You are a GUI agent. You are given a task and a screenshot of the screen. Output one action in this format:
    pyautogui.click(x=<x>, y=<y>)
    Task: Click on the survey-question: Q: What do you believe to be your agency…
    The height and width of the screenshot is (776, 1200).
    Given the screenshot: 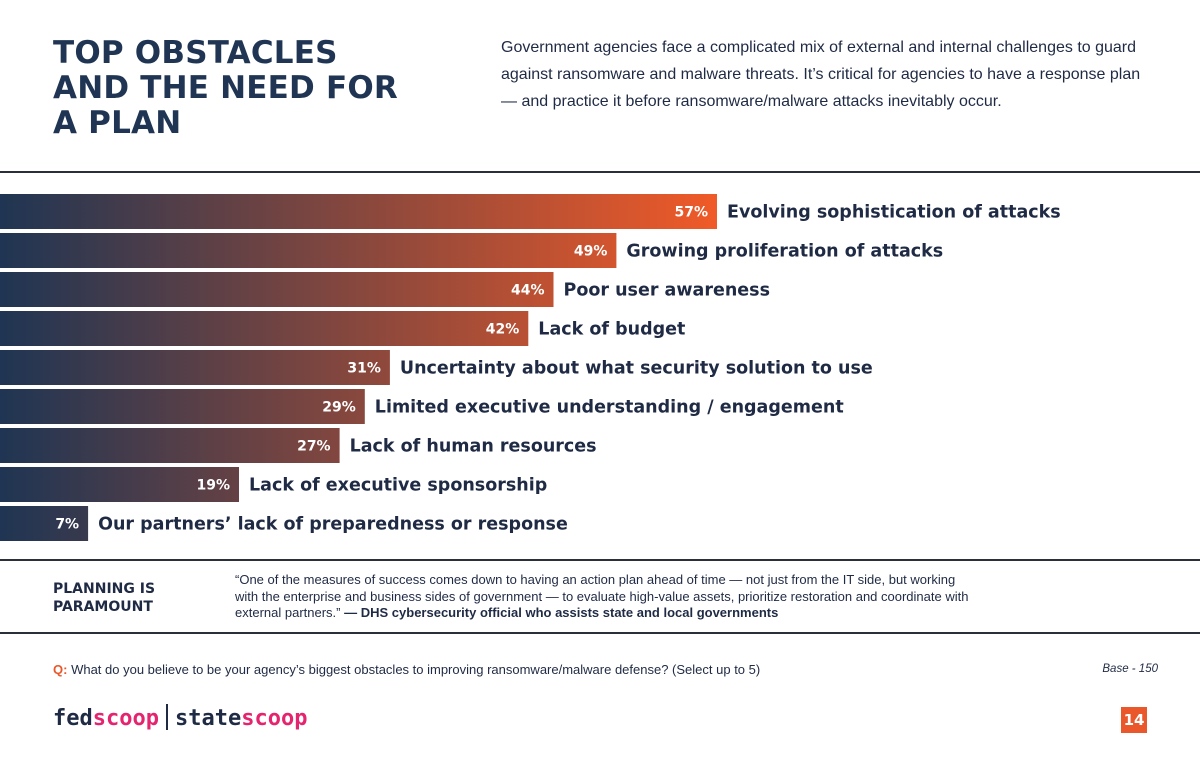 What is the action you would take?
    pyautogui.click(x=503, y=670)
    